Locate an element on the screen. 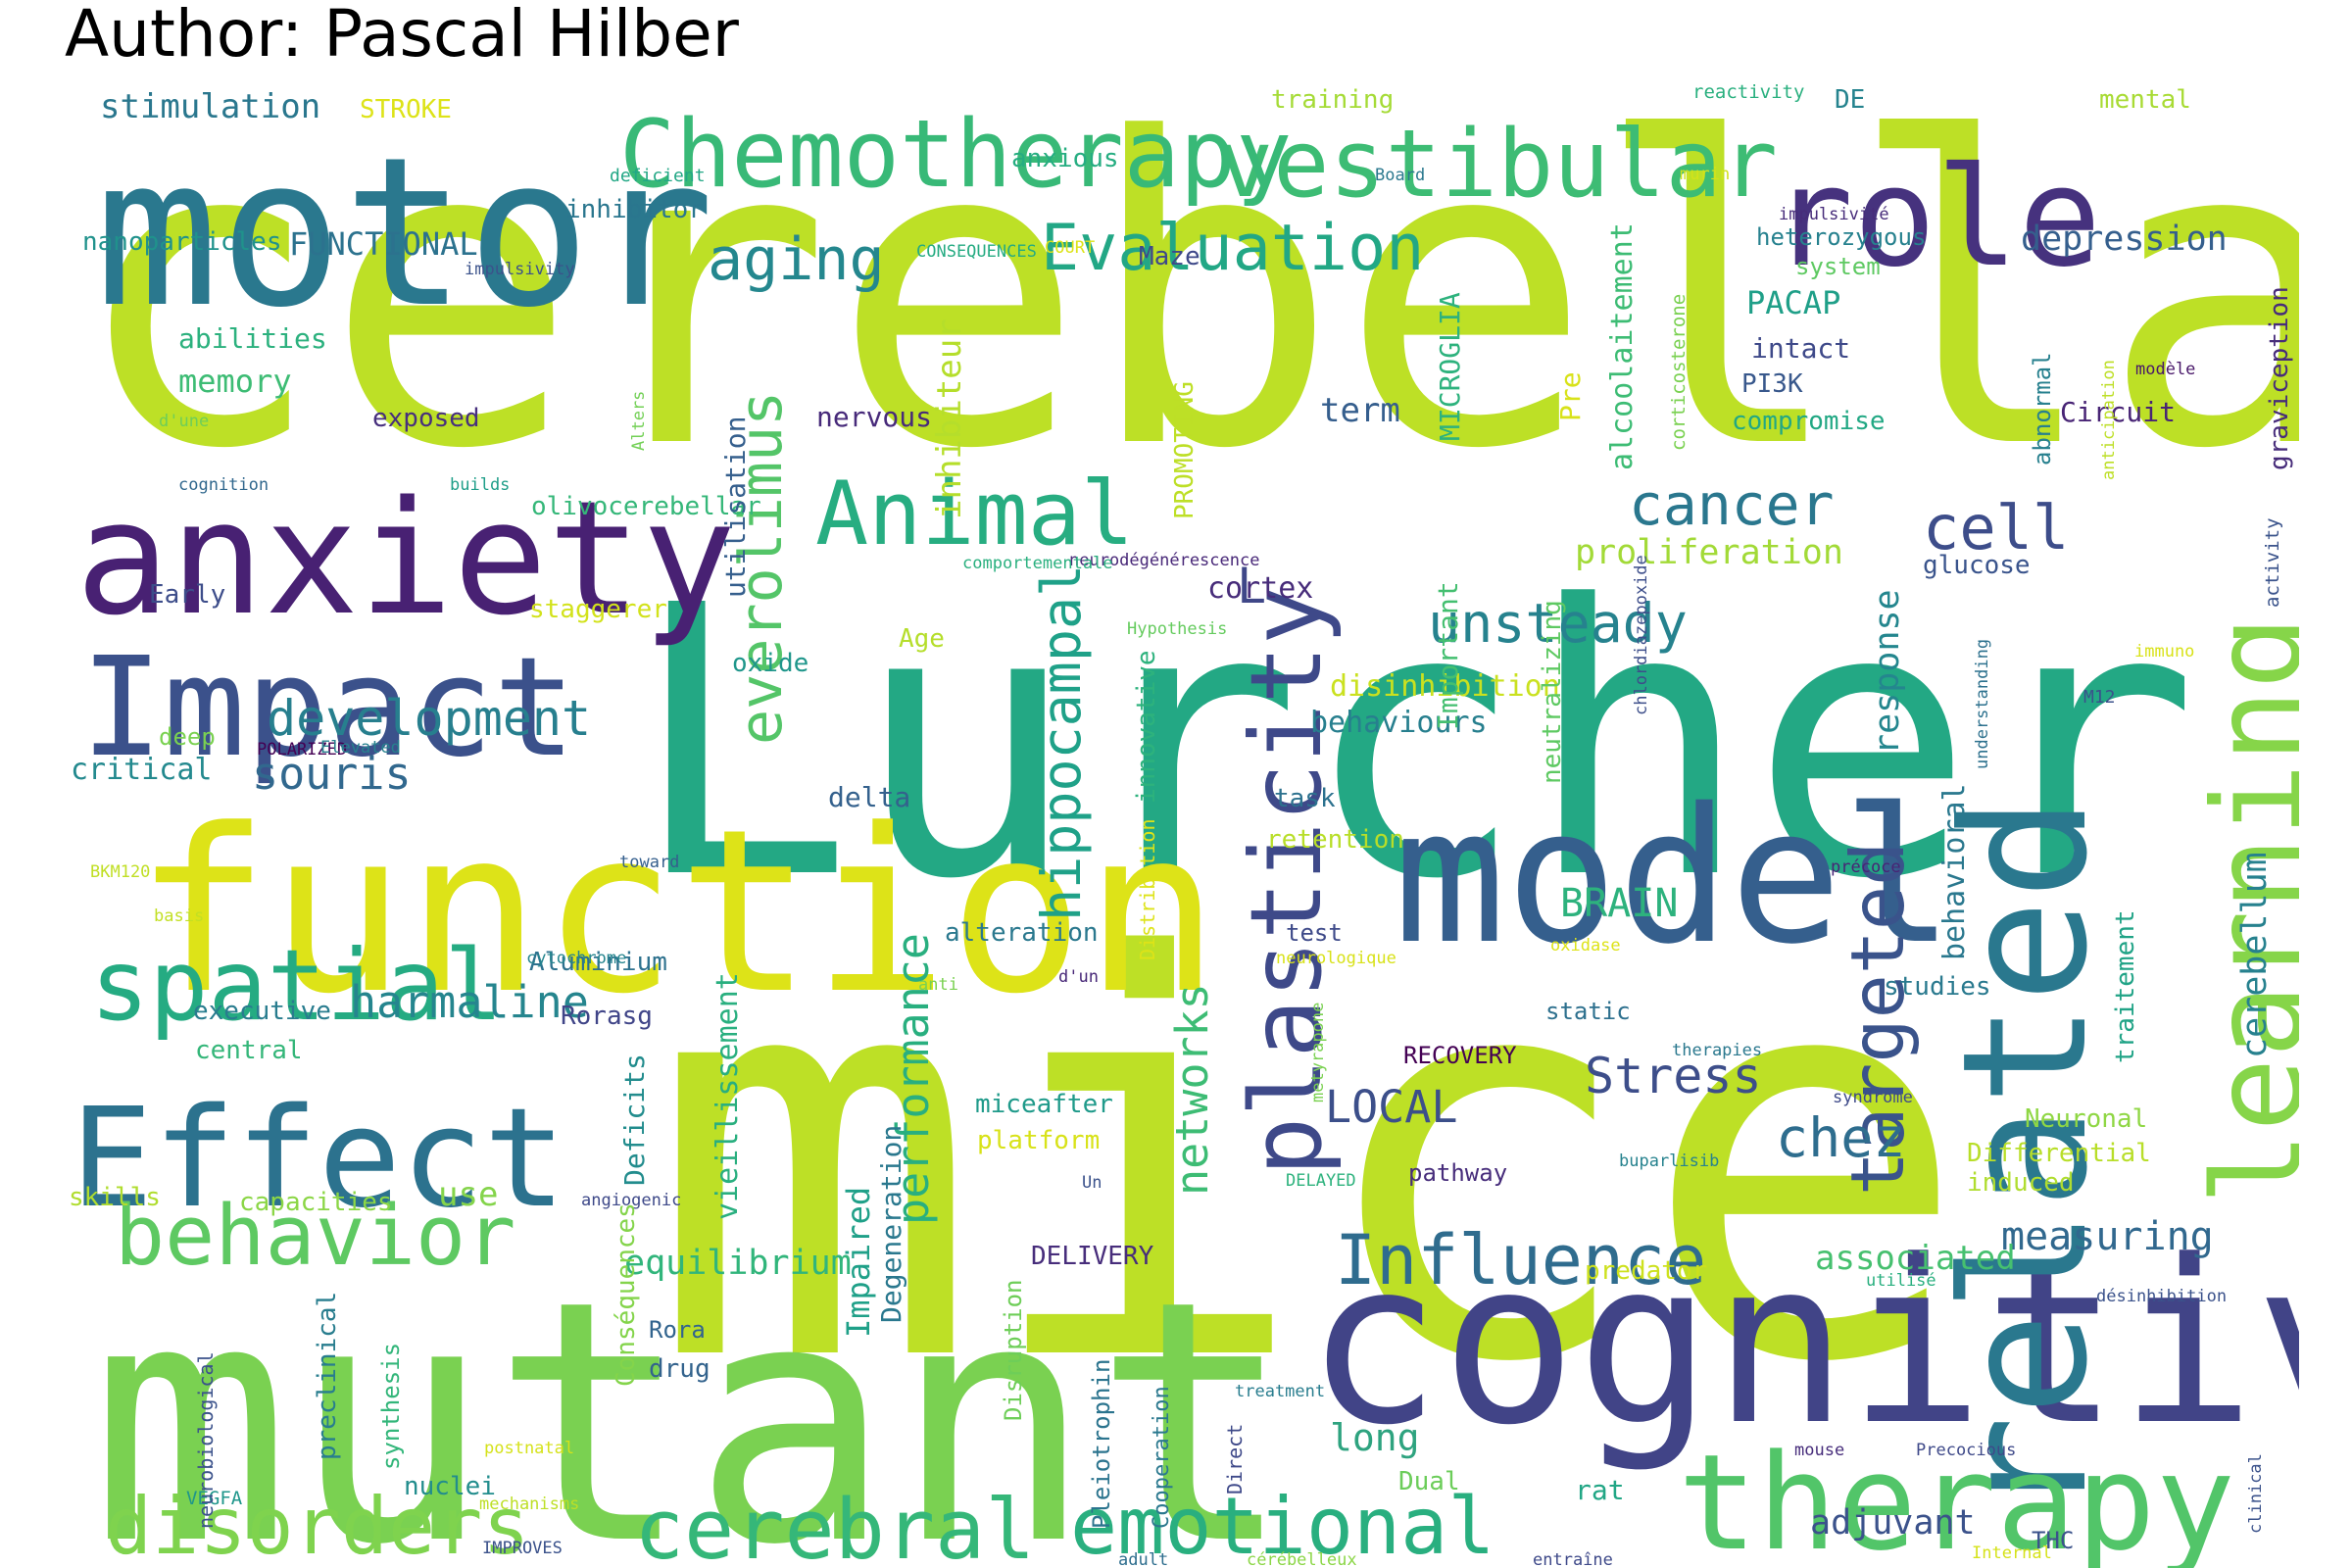 The height and width of the screenshot is (1568, 2352). cloud-word: everolimus is located at coordinates (761, 568).